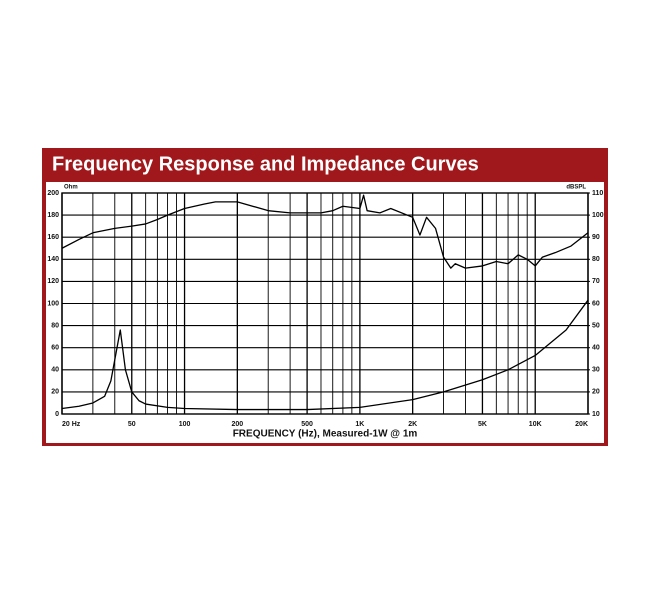 The image size is (651, 594). Describe the element at coordinates (53, 303) in the screenshot. I see `y-tick-label: 100` at that location.